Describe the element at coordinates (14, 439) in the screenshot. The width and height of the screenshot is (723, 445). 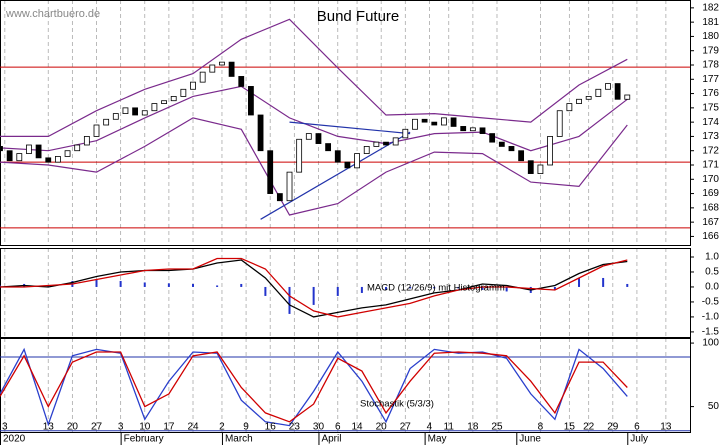
I see `month-label: 2020` at that location.